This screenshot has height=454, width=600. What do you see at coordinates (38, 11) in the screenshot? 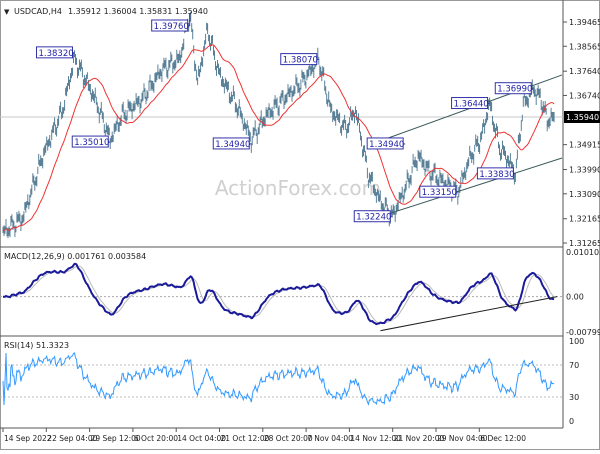
I see `symbol-label: USDCAD,H4` at bounding box center [38, 11].